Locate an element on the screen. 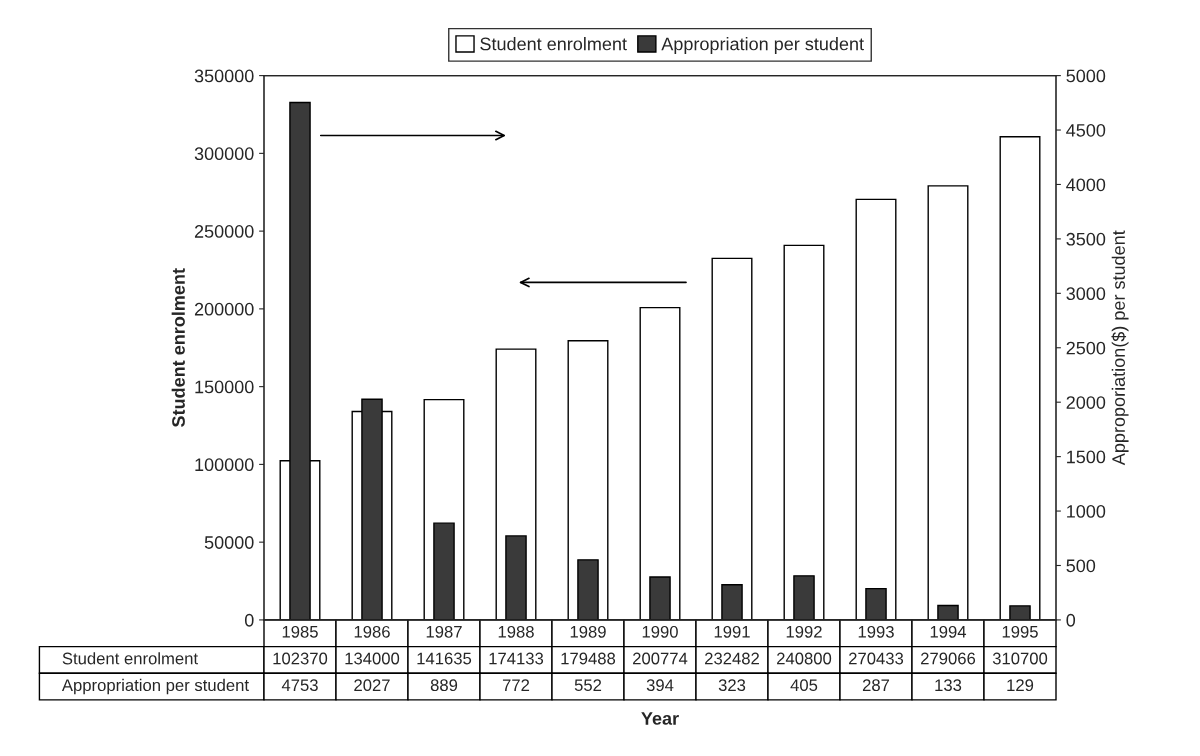 Image resolution: width=1200 pixels, height=756 pixels. y2-tick-label: 0 is located at coordinates (1071, 620).